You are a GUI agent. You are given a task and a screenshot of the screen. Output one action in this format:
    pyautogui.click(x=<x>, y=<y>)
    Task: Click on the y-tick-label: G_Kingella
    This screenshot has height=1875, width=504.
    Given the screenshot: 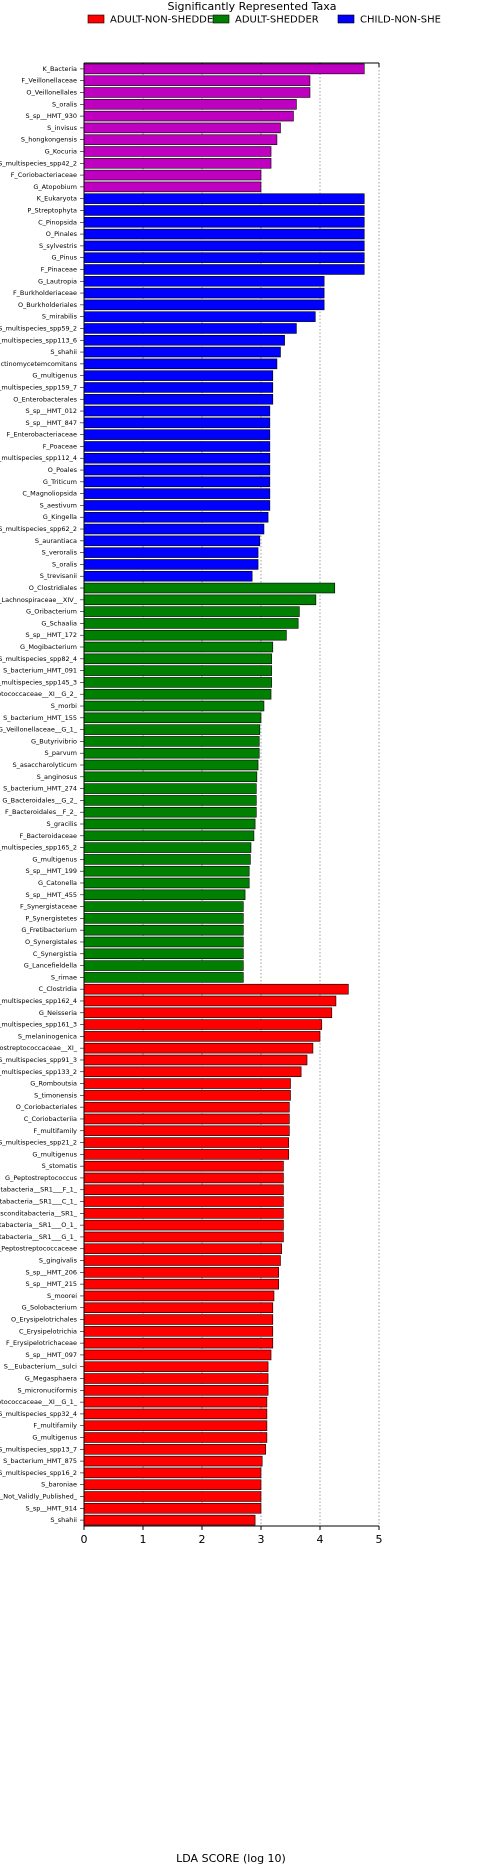 What is the action you would take?
    pyautogui.click(x=60, y=517)
    